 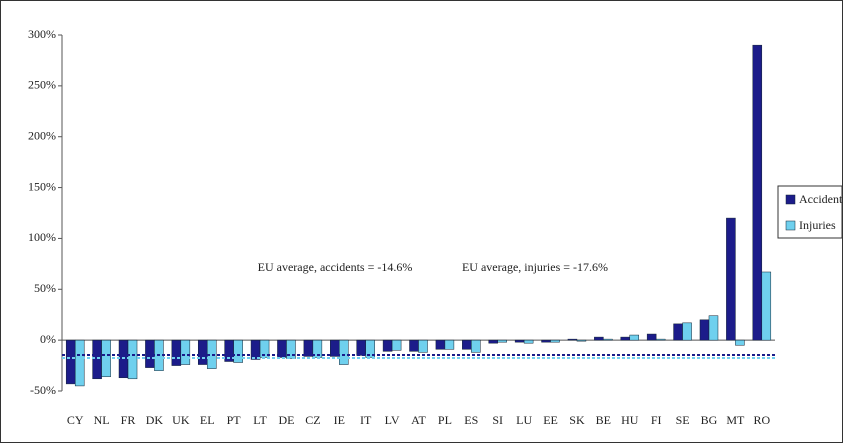 What do you see at coordinates (683, 420) in the screenshot?
I see `x-tick-label: SE` at bounding box center [683, 420].